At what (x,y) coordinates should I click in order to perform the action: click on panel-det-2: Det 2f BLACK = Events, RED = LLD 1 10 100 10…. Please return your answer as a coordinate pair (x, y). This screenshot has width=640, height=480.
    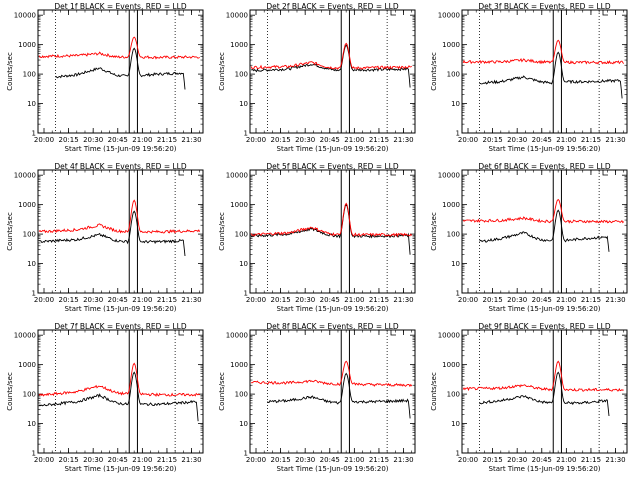
    Looking at the image, I should click on (317, 77).